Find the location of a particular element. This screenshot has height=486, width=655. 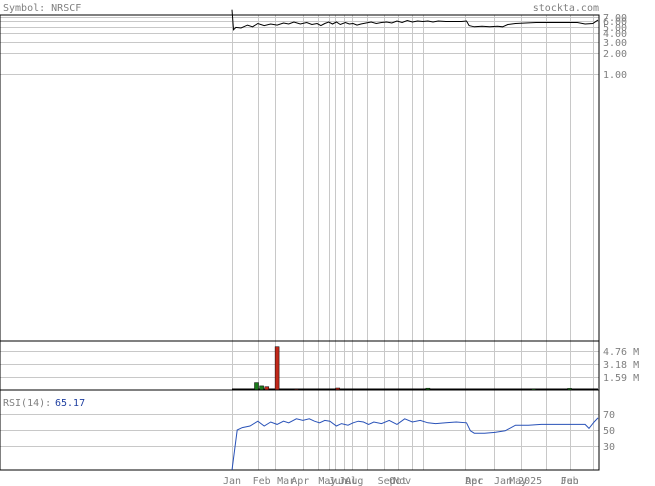

x-tick-label: Oct is located at coordinates (398, 481).